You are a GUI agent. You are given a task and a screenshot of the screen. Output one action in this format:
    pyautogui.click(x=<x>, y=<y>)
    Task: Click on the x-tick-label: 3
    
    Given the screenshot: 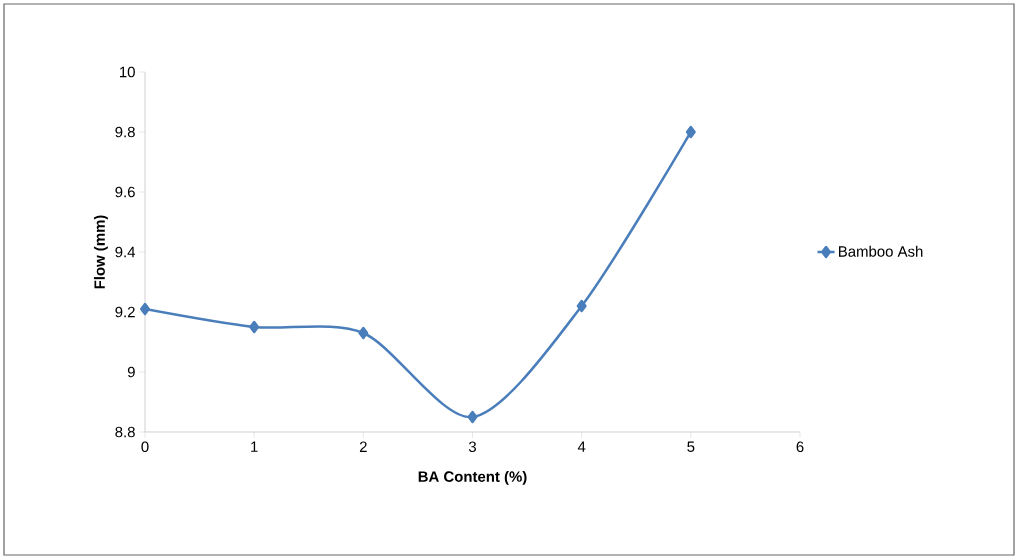 What is the action you would take?
    pyautogui.click(x=472, y=447)
    